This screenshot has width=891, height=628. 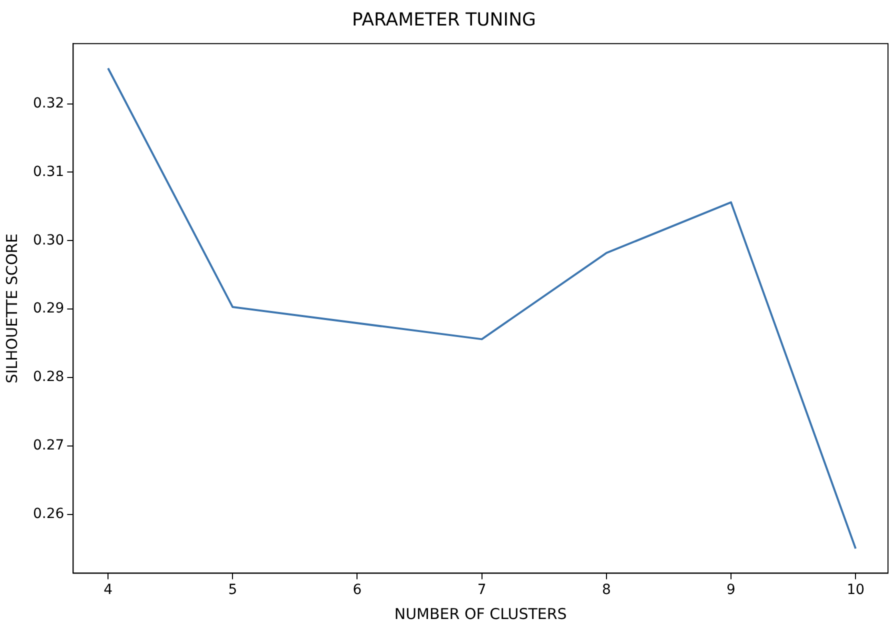 What do you see at coordinates (357, 590) in the screenshot?
I see `x-tick-label: 6` at bounding box center [357, 590].